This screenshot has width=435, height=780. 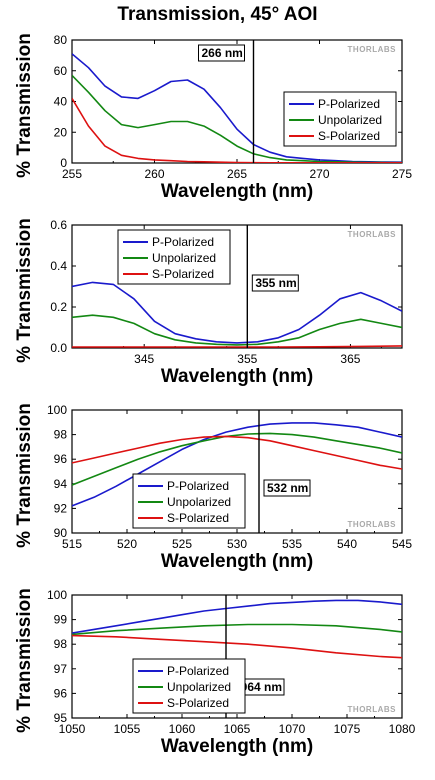 I want to click on wavelength-marker-label: 1064 nm, so click(x=258, y=687).